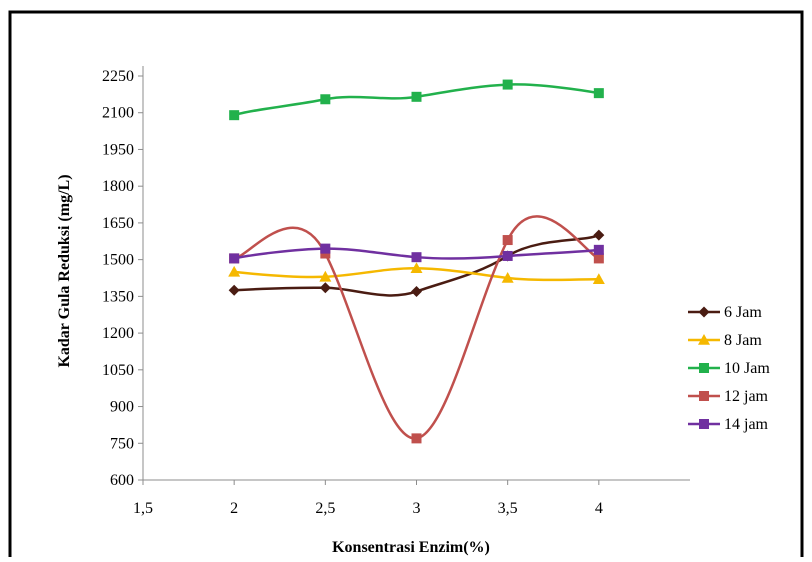 This screenshot has height=562, width=812. What do you see at coordinates (746, 424) in the screenshot?
I see `legend-label: 14 jam` at bounding box center [746, 424].